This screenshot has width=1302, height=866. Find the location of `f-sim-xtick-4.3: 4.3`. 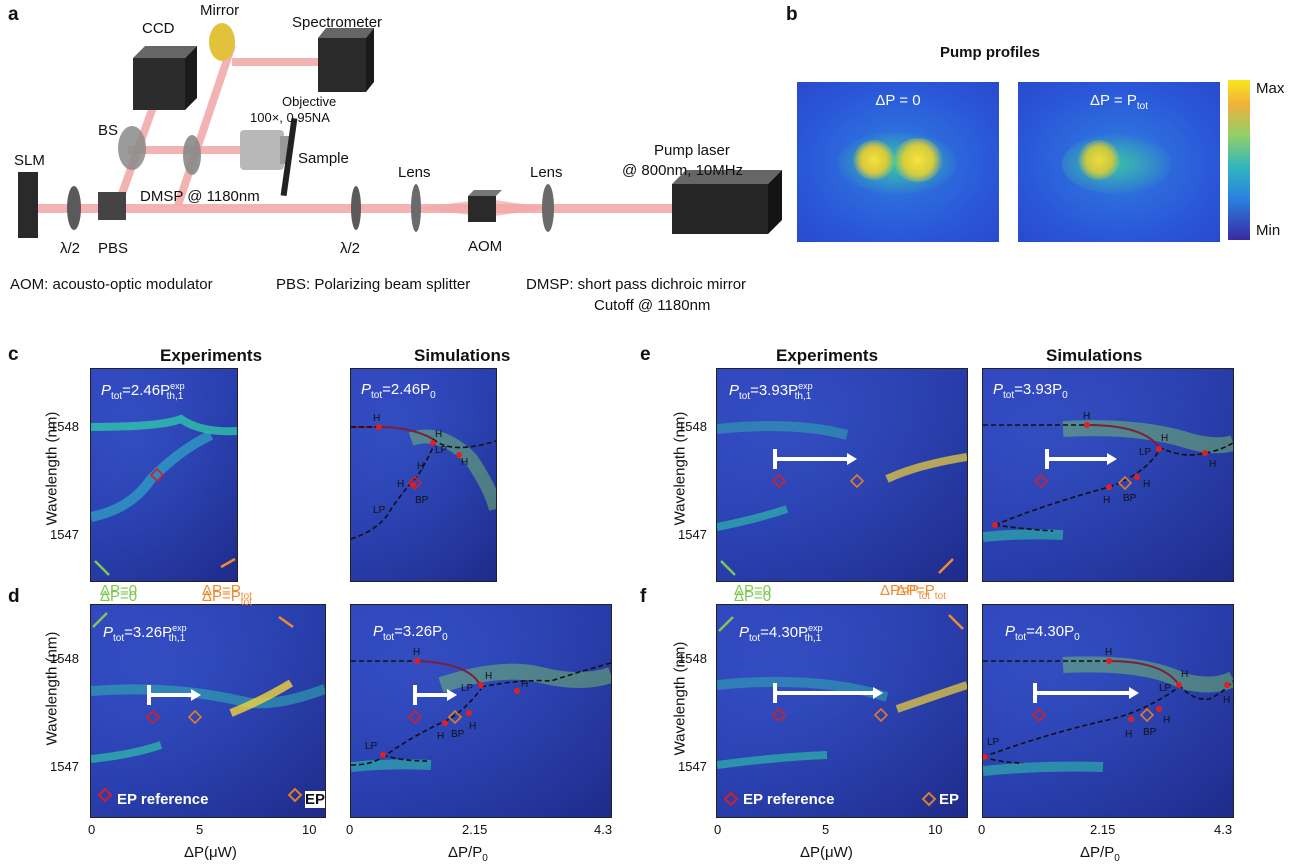

f-sim-xtick-4.3: 4.3 is located at coordinates (1223, 829).